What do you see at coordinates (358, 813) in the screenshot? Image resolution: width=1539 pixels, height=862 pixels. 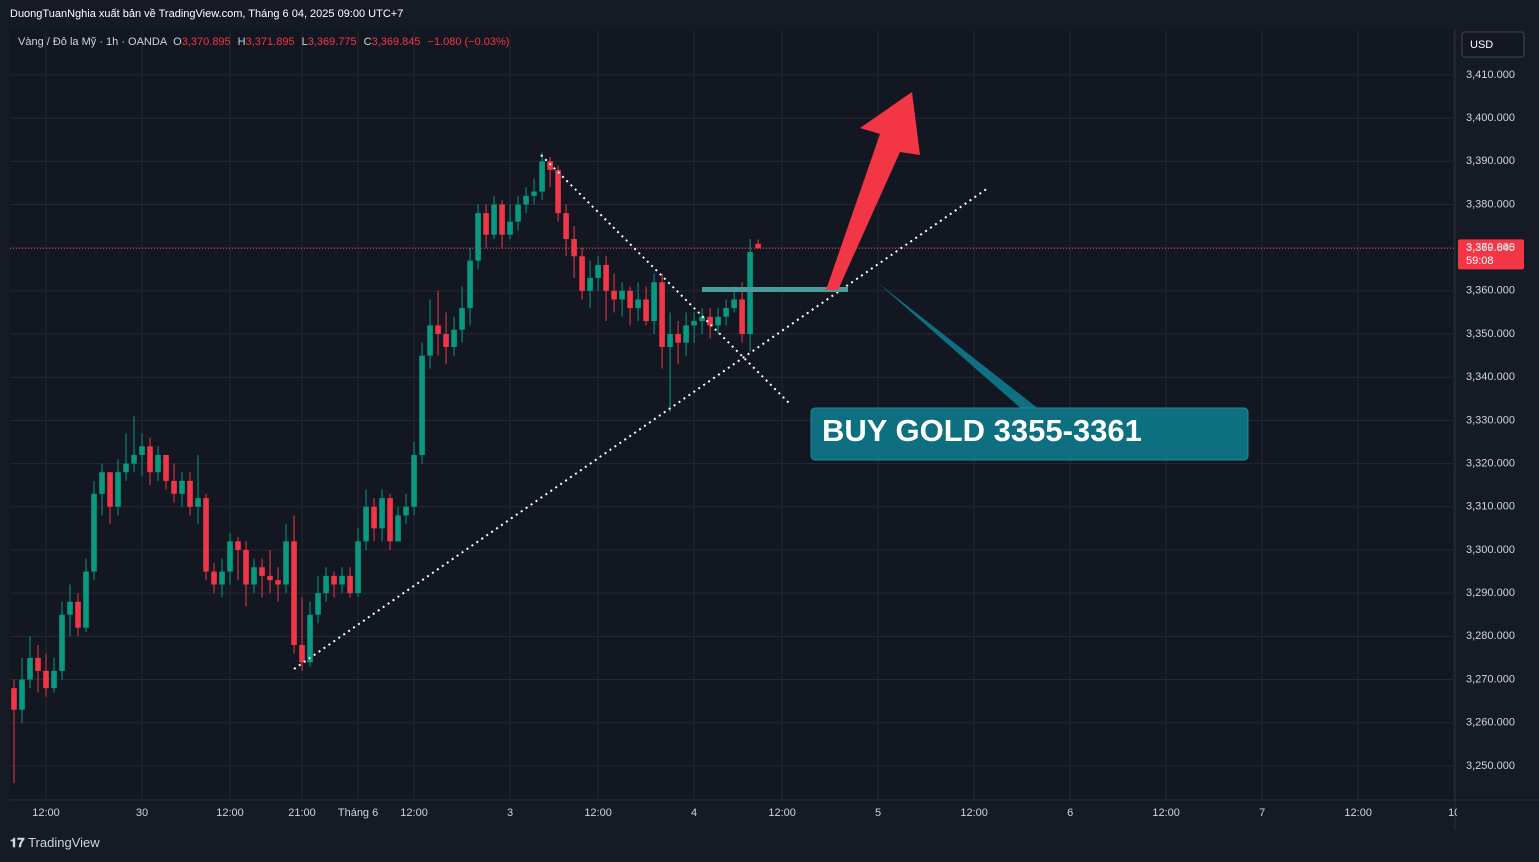 I see `x-tick-label: Tháng 6` at bounding box center [358, 813].